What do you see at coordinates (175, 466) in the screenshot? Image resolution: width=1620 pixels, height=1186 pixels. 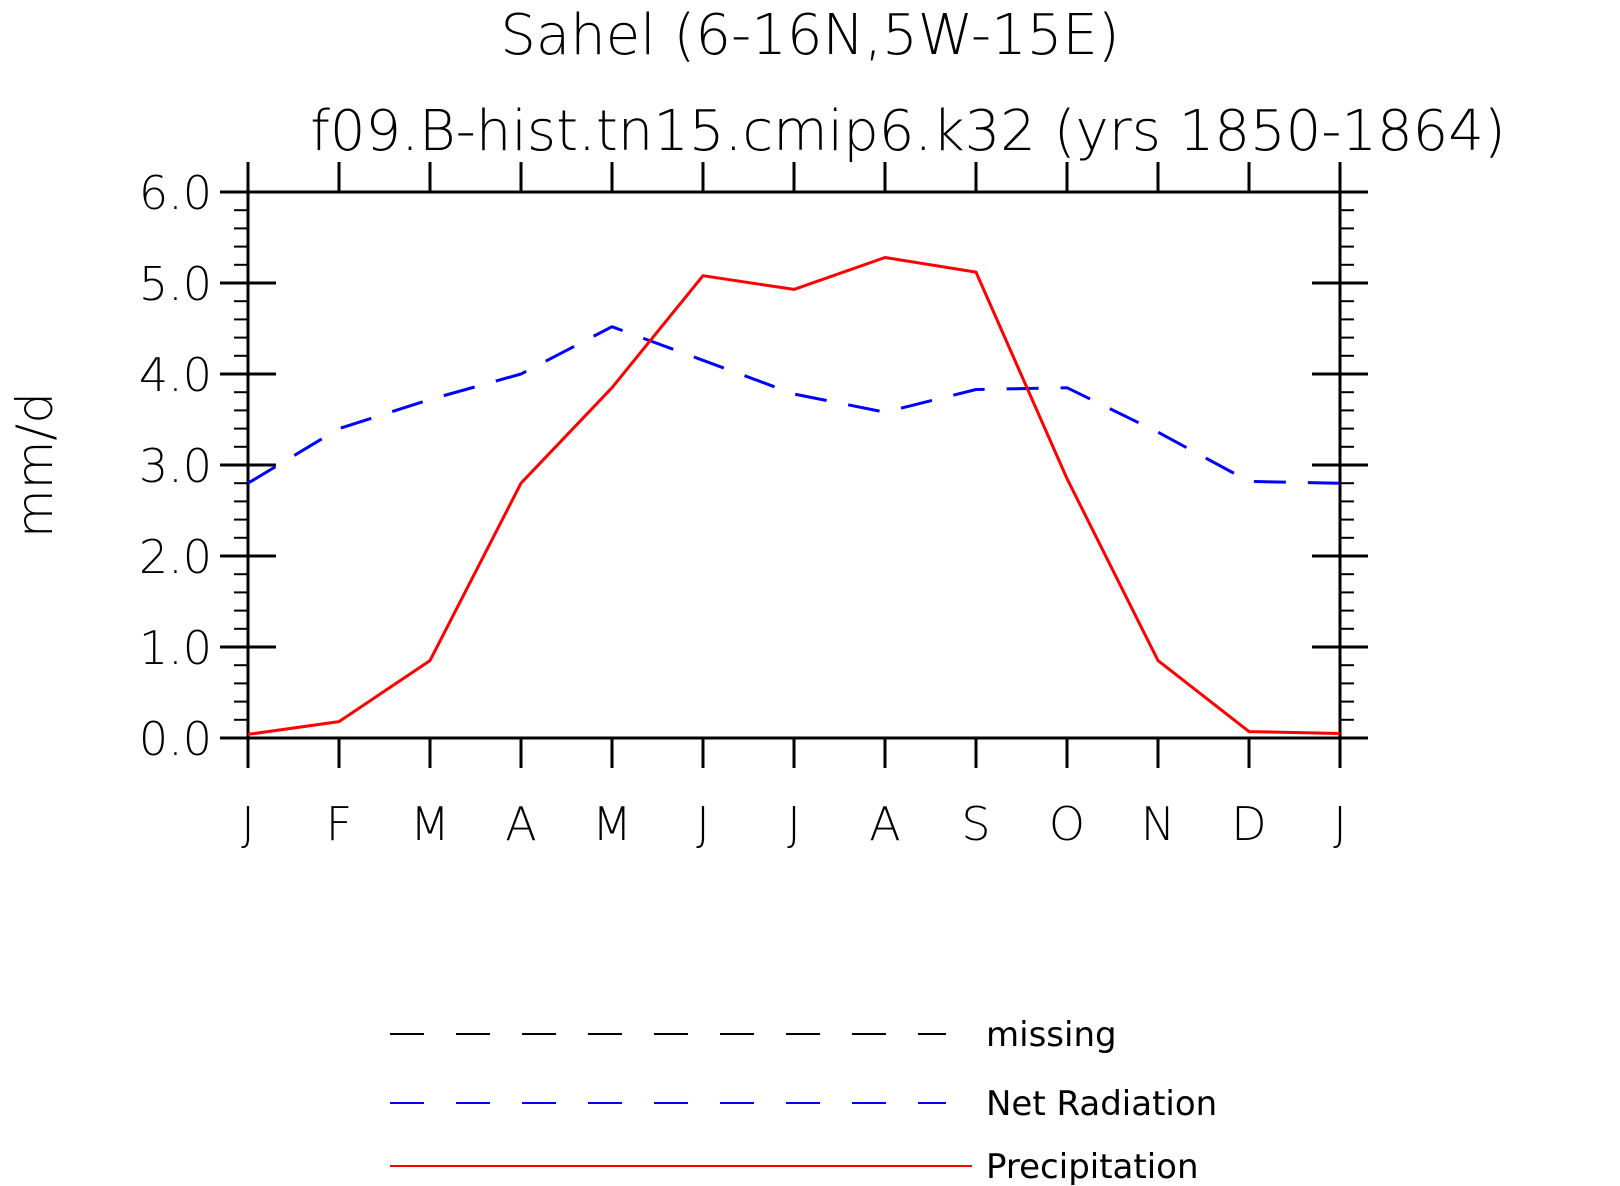 I see `y-tick-label: 3.0` at bounding box center [175, 466].